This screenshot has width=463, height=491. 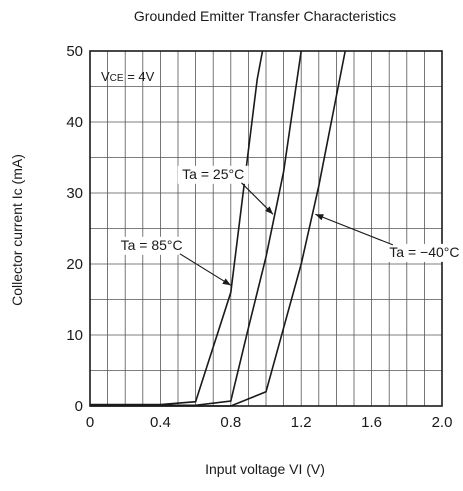 What do you see at coordinates (79, 406) in the screenshot?
I see `y-tick-label: 0` at bounding box center [79, 406].